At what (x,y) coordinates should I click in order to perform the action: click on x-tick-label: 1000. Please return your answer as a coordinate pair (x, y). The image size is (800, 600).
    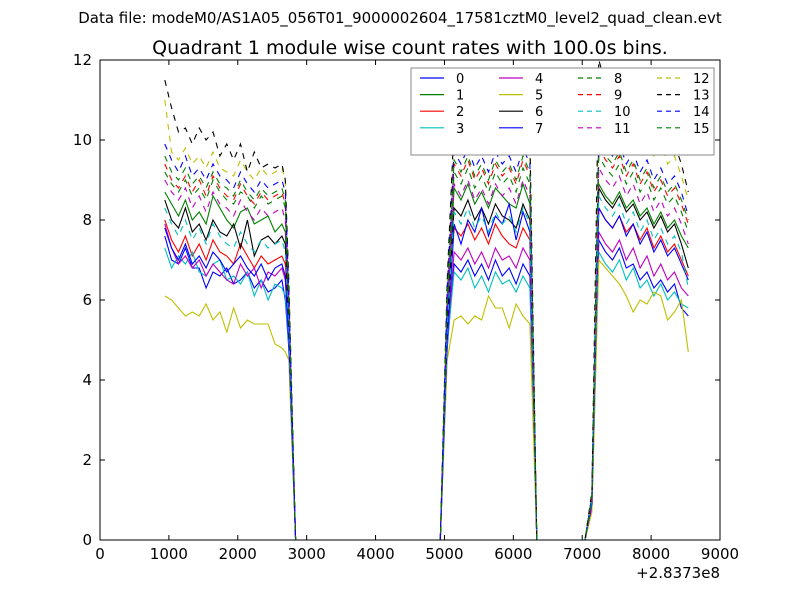
    Looking at the image, I should click on (169, 554).